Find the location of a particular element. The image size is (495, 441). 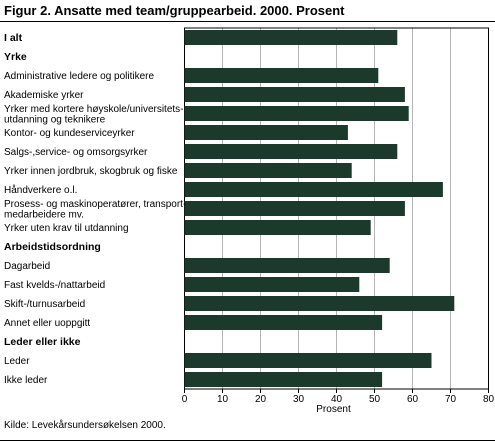

x-tick-label: 80 is located at coordinates (489, 399).